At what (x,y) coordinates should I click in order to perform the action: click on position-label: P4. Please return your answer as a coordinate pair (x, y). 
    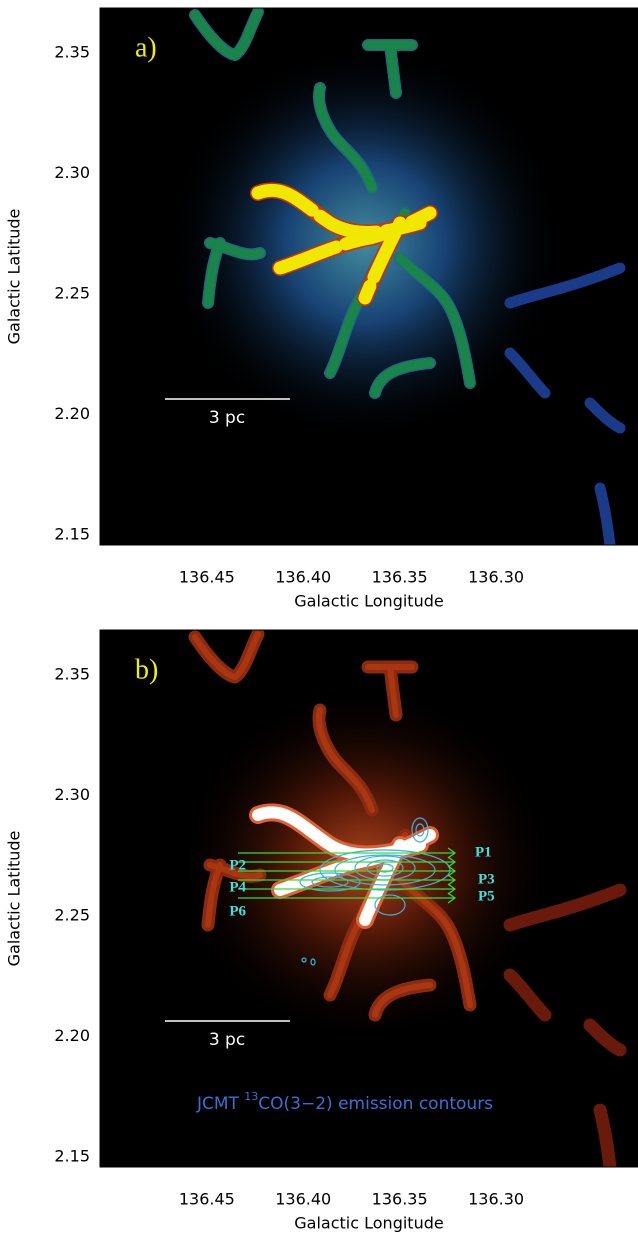
    Looking at the image, I should click on (237, 887).